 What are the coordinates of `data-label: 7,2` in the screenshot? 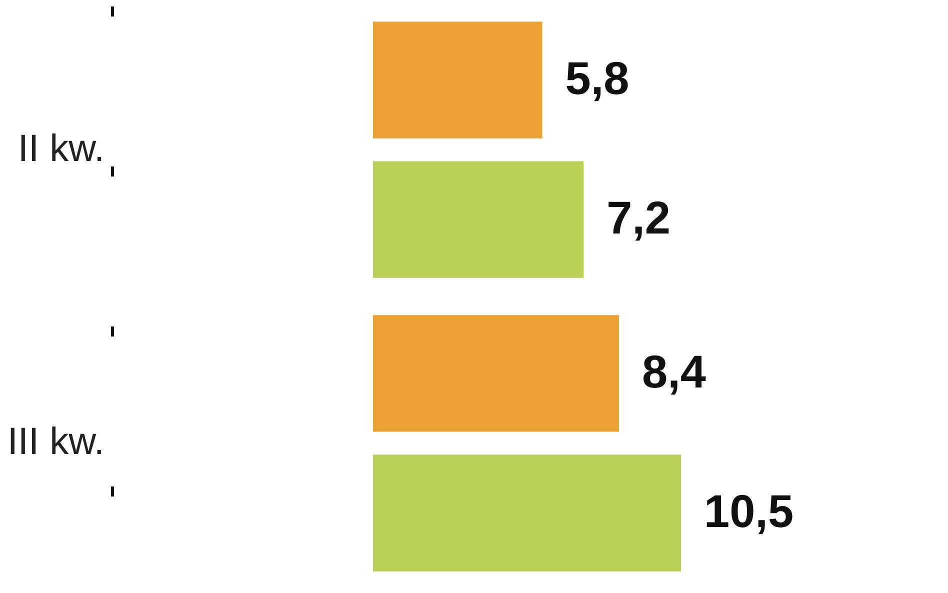 It's located at (638, 218).